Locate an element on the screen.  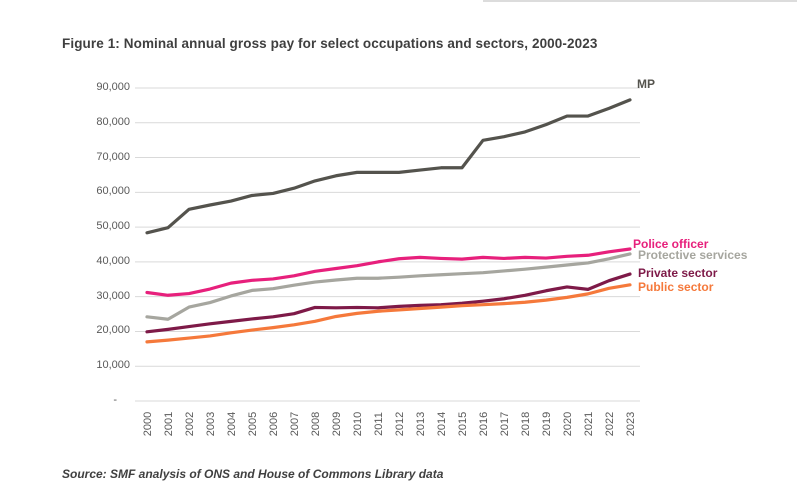
x-axis-tick-label: 2000 is located at coordinates (148, 424).